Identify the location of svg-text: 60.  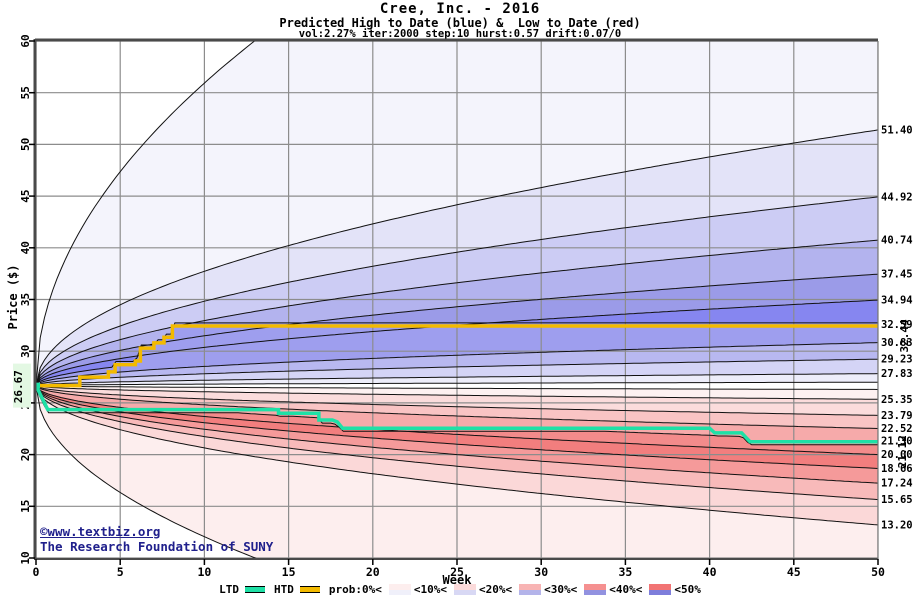
(25, 40).